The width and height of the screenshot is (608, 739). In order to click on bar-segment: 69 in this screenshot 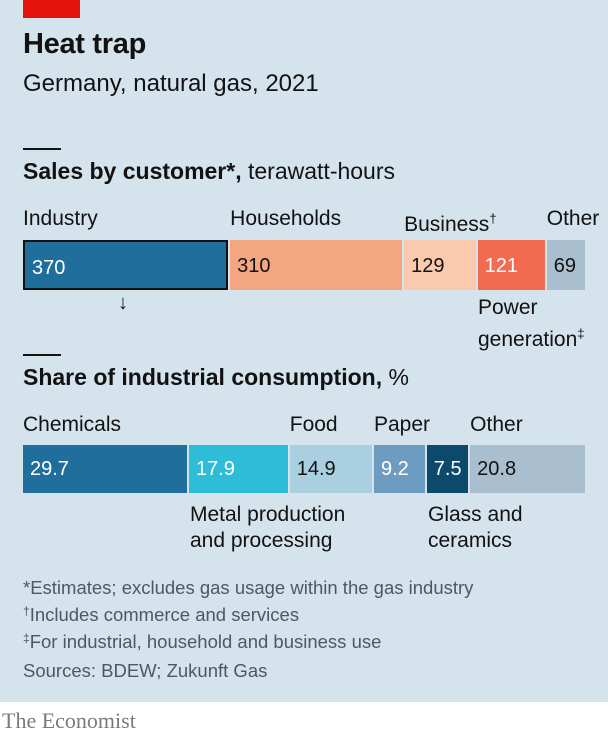, I will do `click(565, 265)`.